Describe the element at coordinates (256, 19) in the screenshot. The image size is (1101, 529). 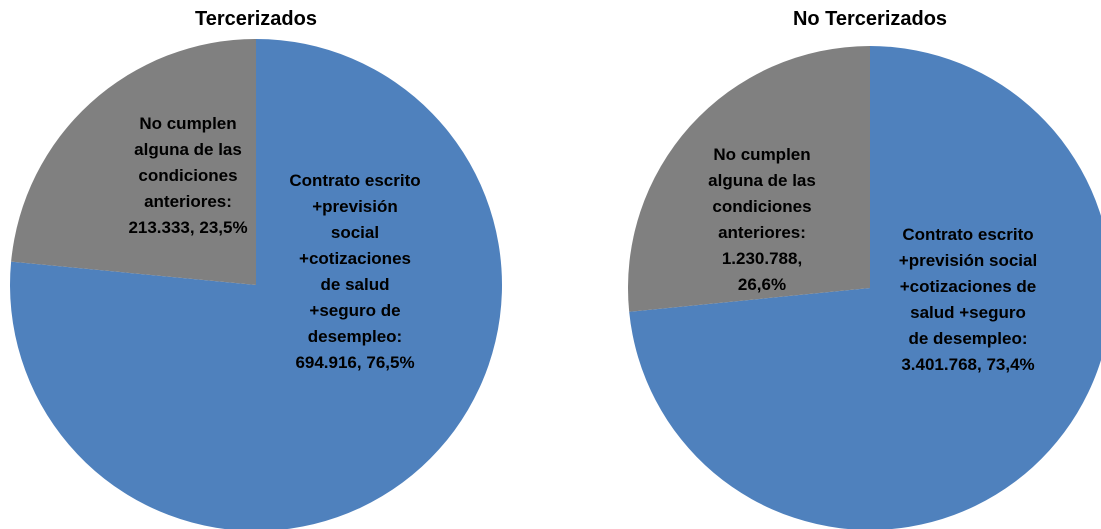
I see `chart-title: Tercerizados` at that location.